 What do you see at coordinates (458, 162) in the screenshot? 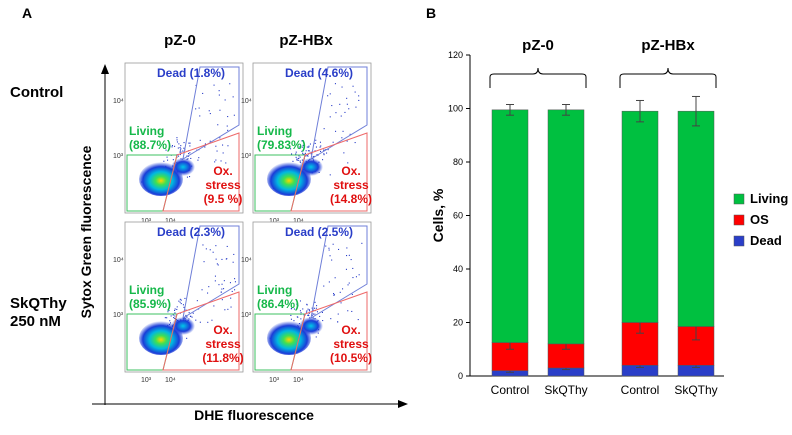
I see `y-tick-label: 80` at bounding box center [458, 162].